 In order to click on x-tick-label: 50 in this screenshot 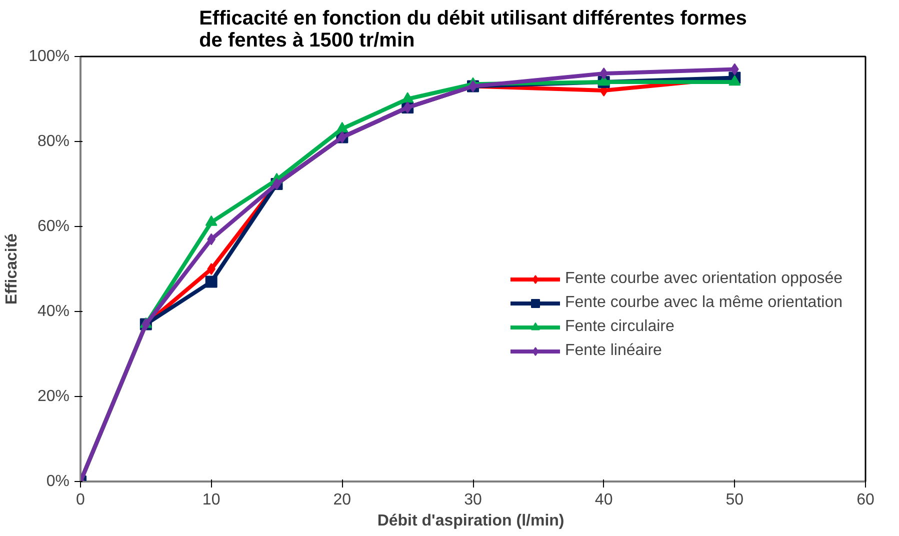, I will do `click(735, 500)`.